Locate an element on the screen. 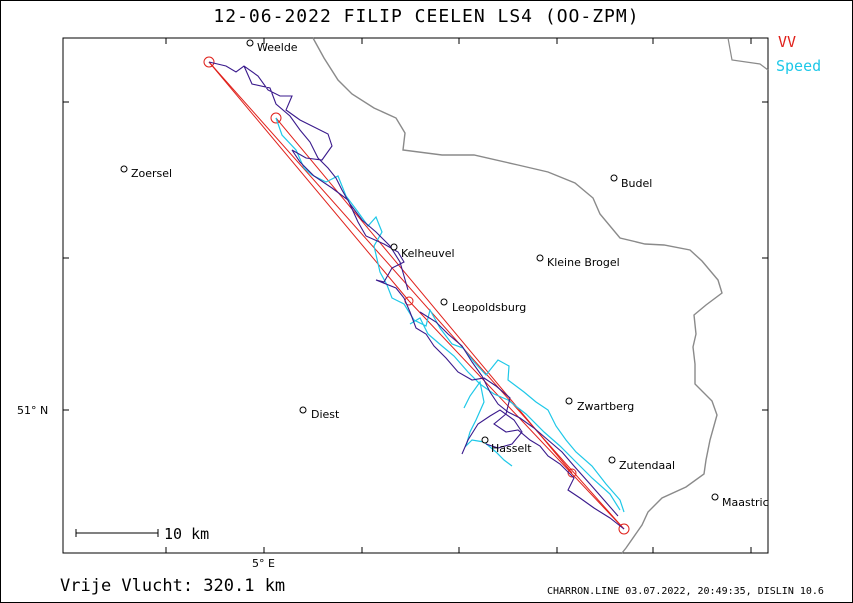  lat-label: 51° N is located at coordinates (32, 410).